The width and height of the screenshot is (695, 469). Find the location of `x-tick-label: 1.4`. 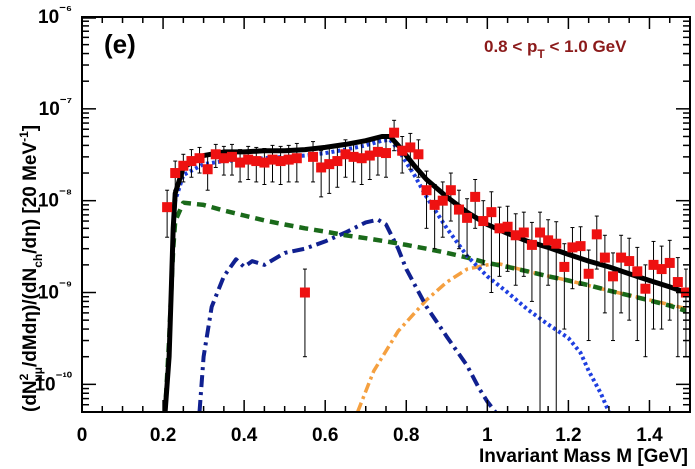

x-tick-label: 1.4 is located at coordinates (649, 435).